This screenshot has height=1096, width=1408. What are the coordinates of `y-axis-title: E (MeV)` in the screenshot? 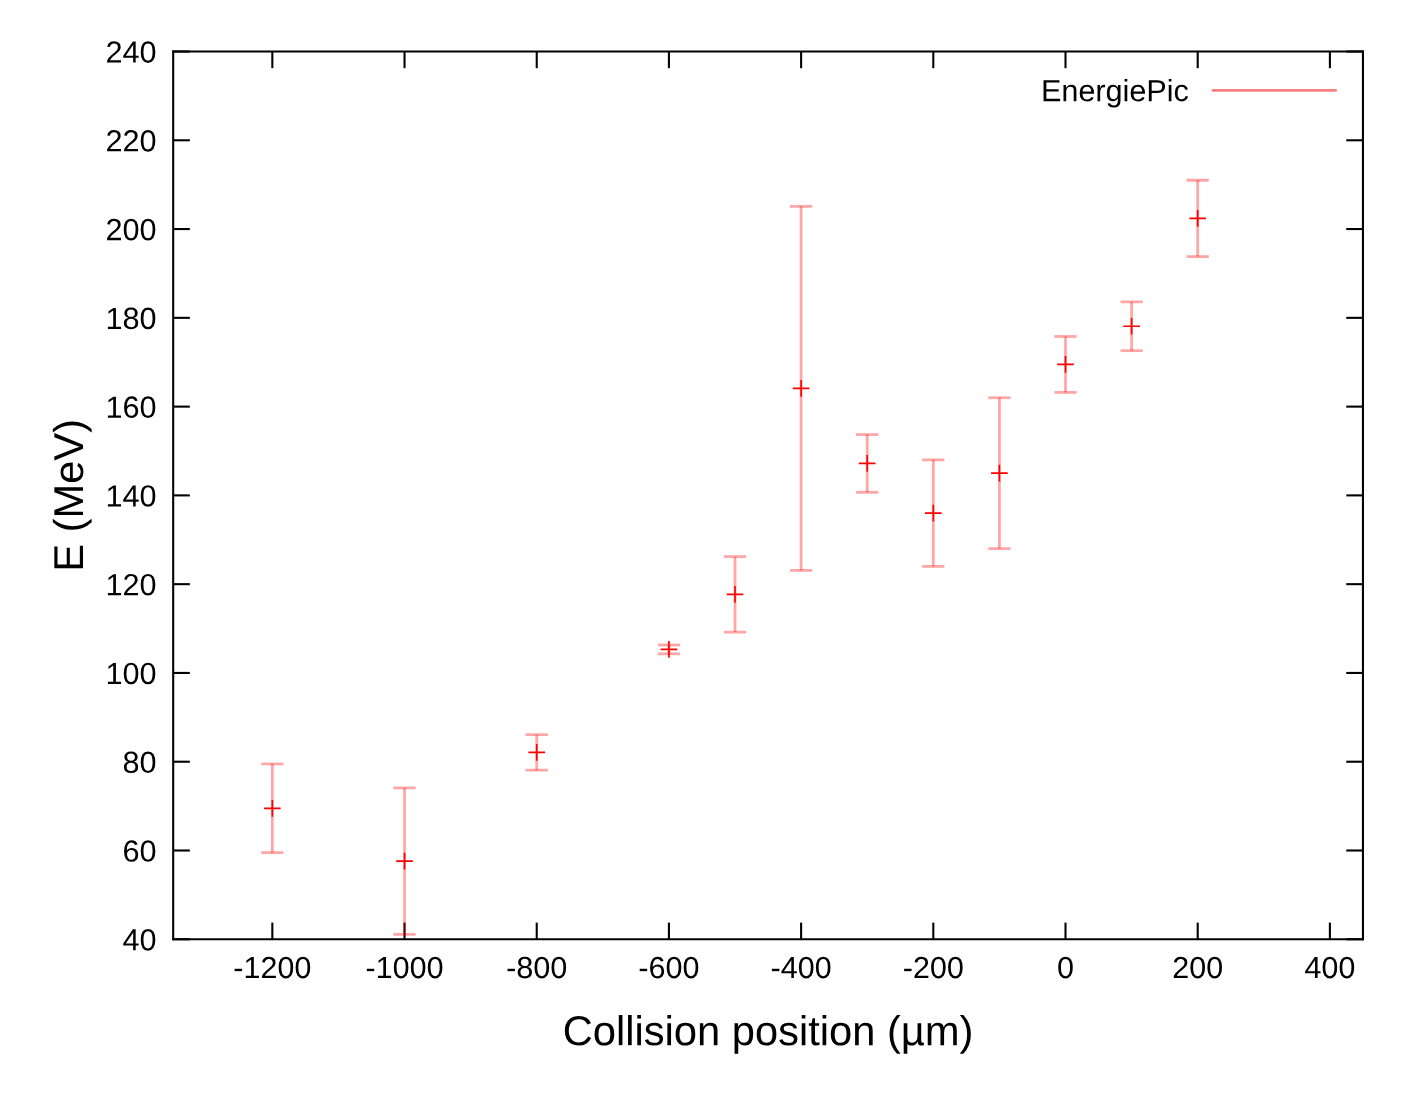 It's located at (72, 495).